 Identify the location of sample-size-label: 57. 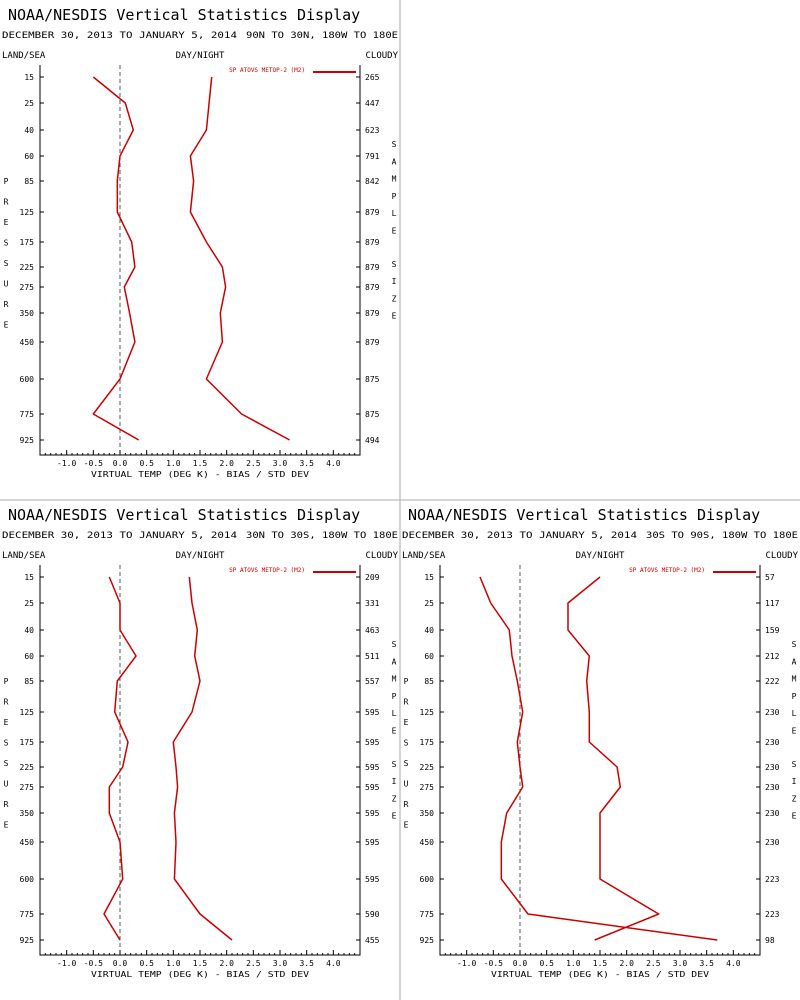
(770, 577).